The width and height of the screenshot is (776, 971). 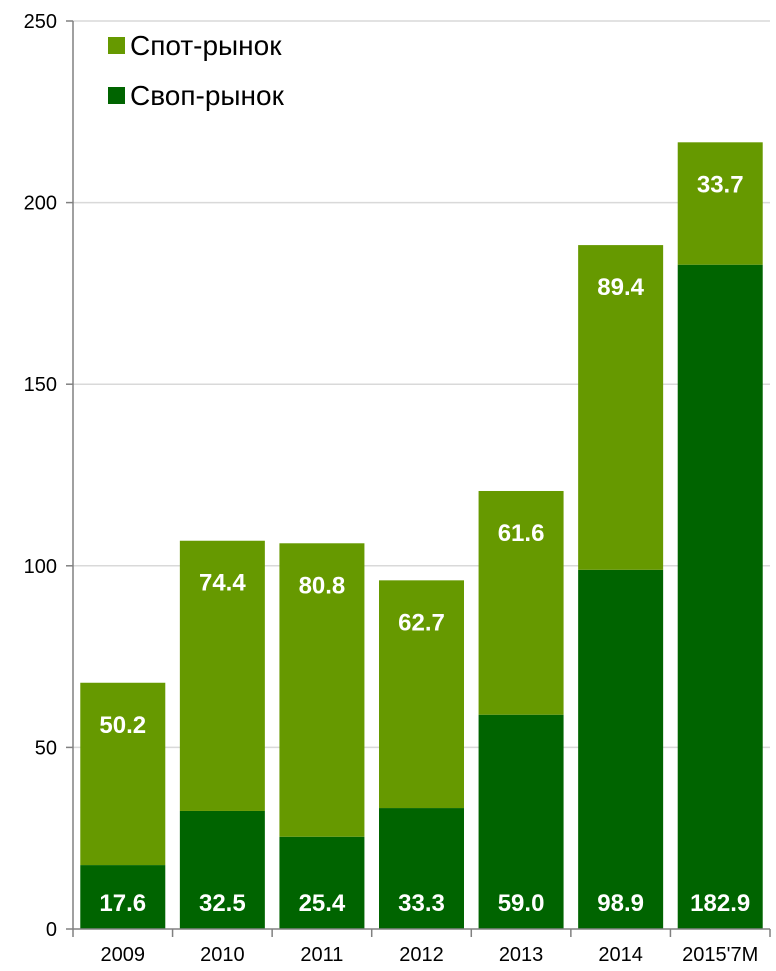 I want to click on x-tick-label: 2009, so click(x=123, y=955).